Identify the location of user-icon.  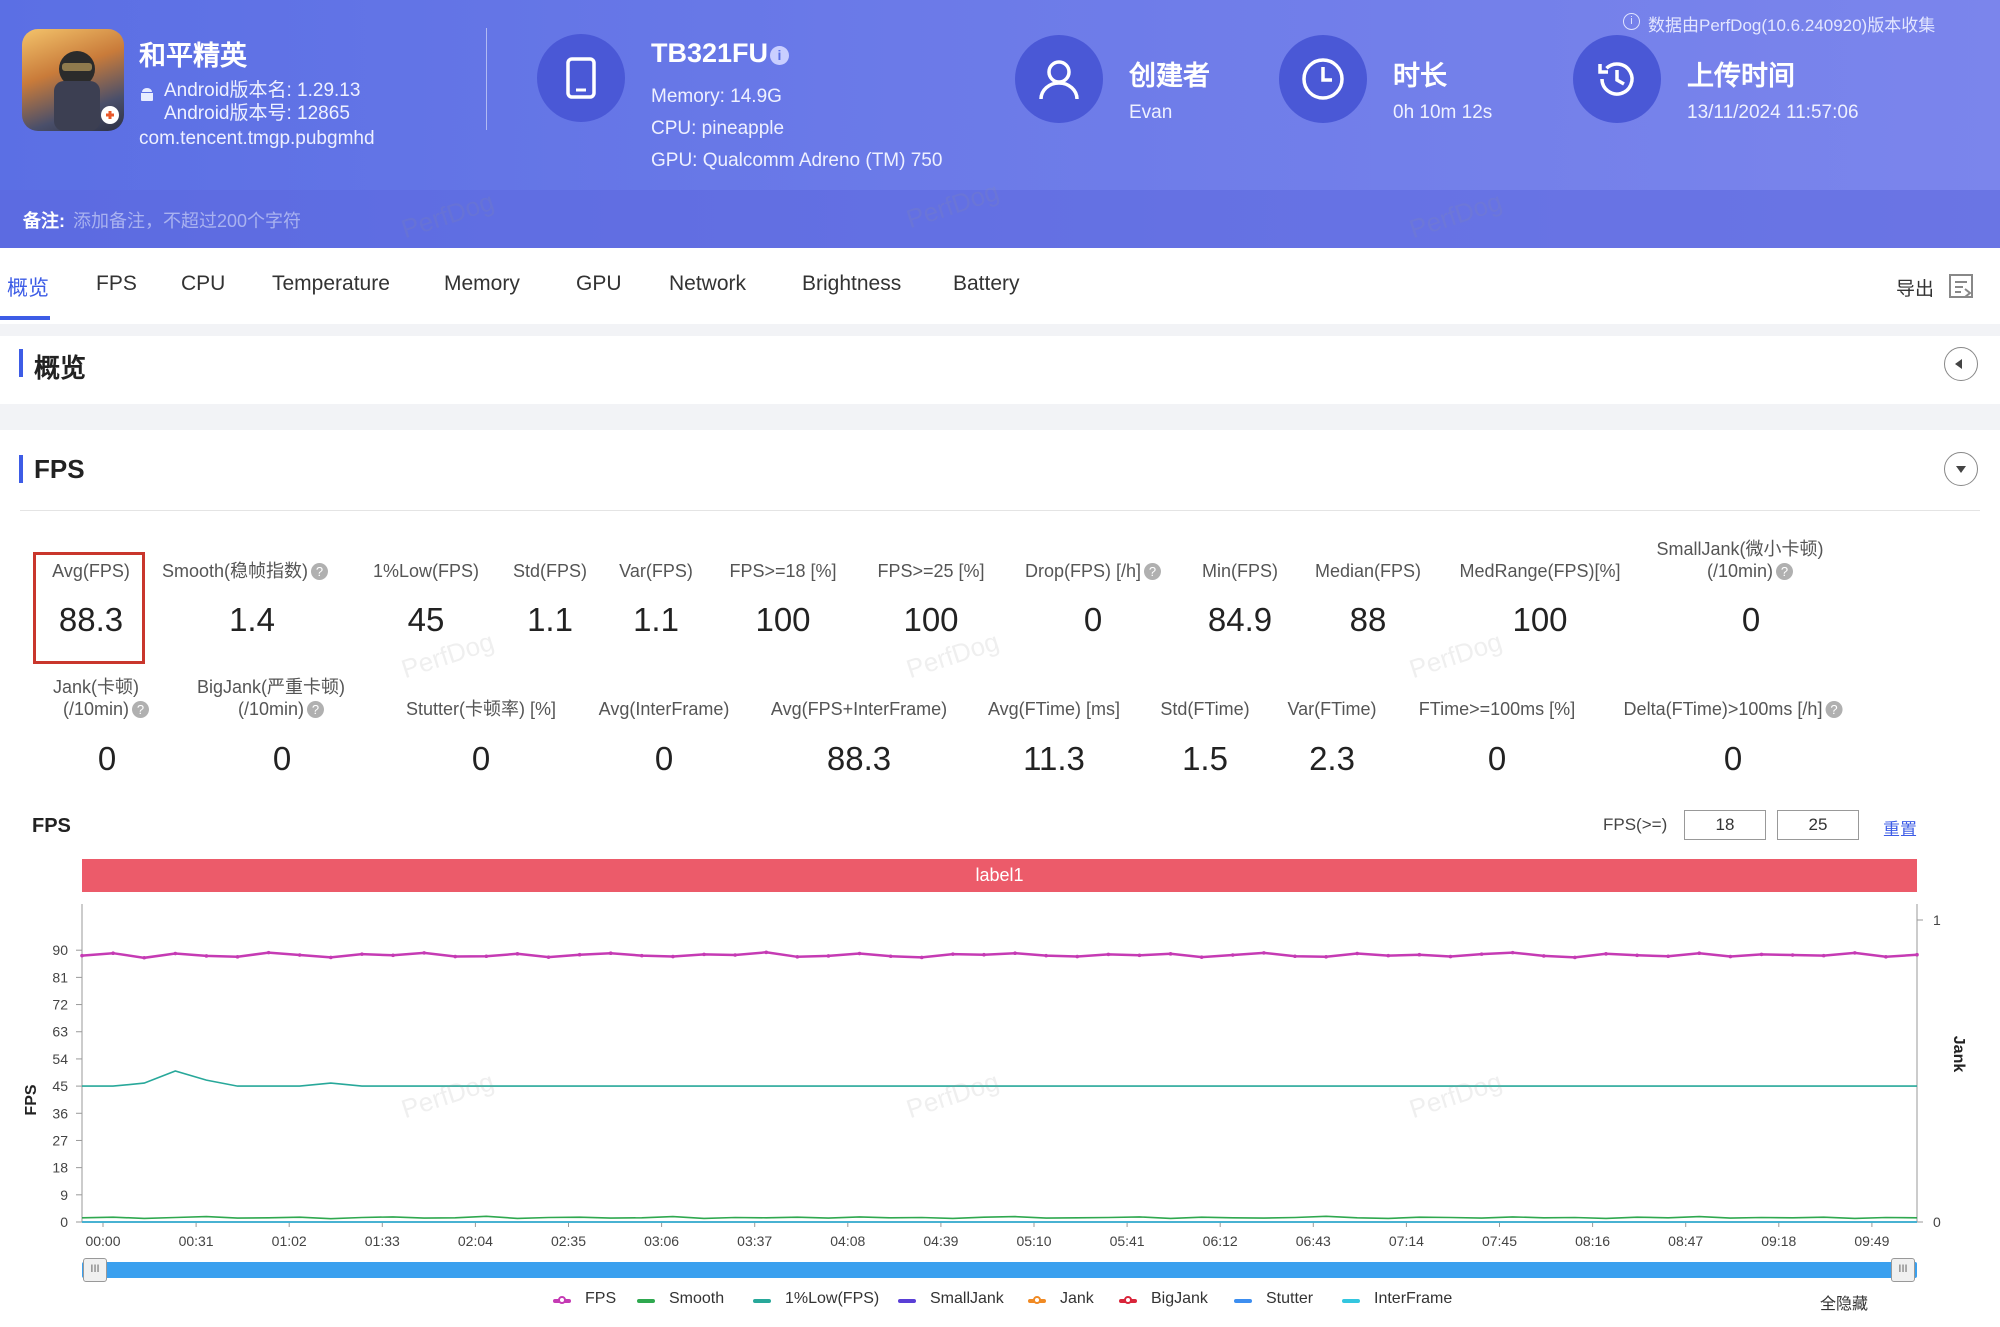
(1059, 80).